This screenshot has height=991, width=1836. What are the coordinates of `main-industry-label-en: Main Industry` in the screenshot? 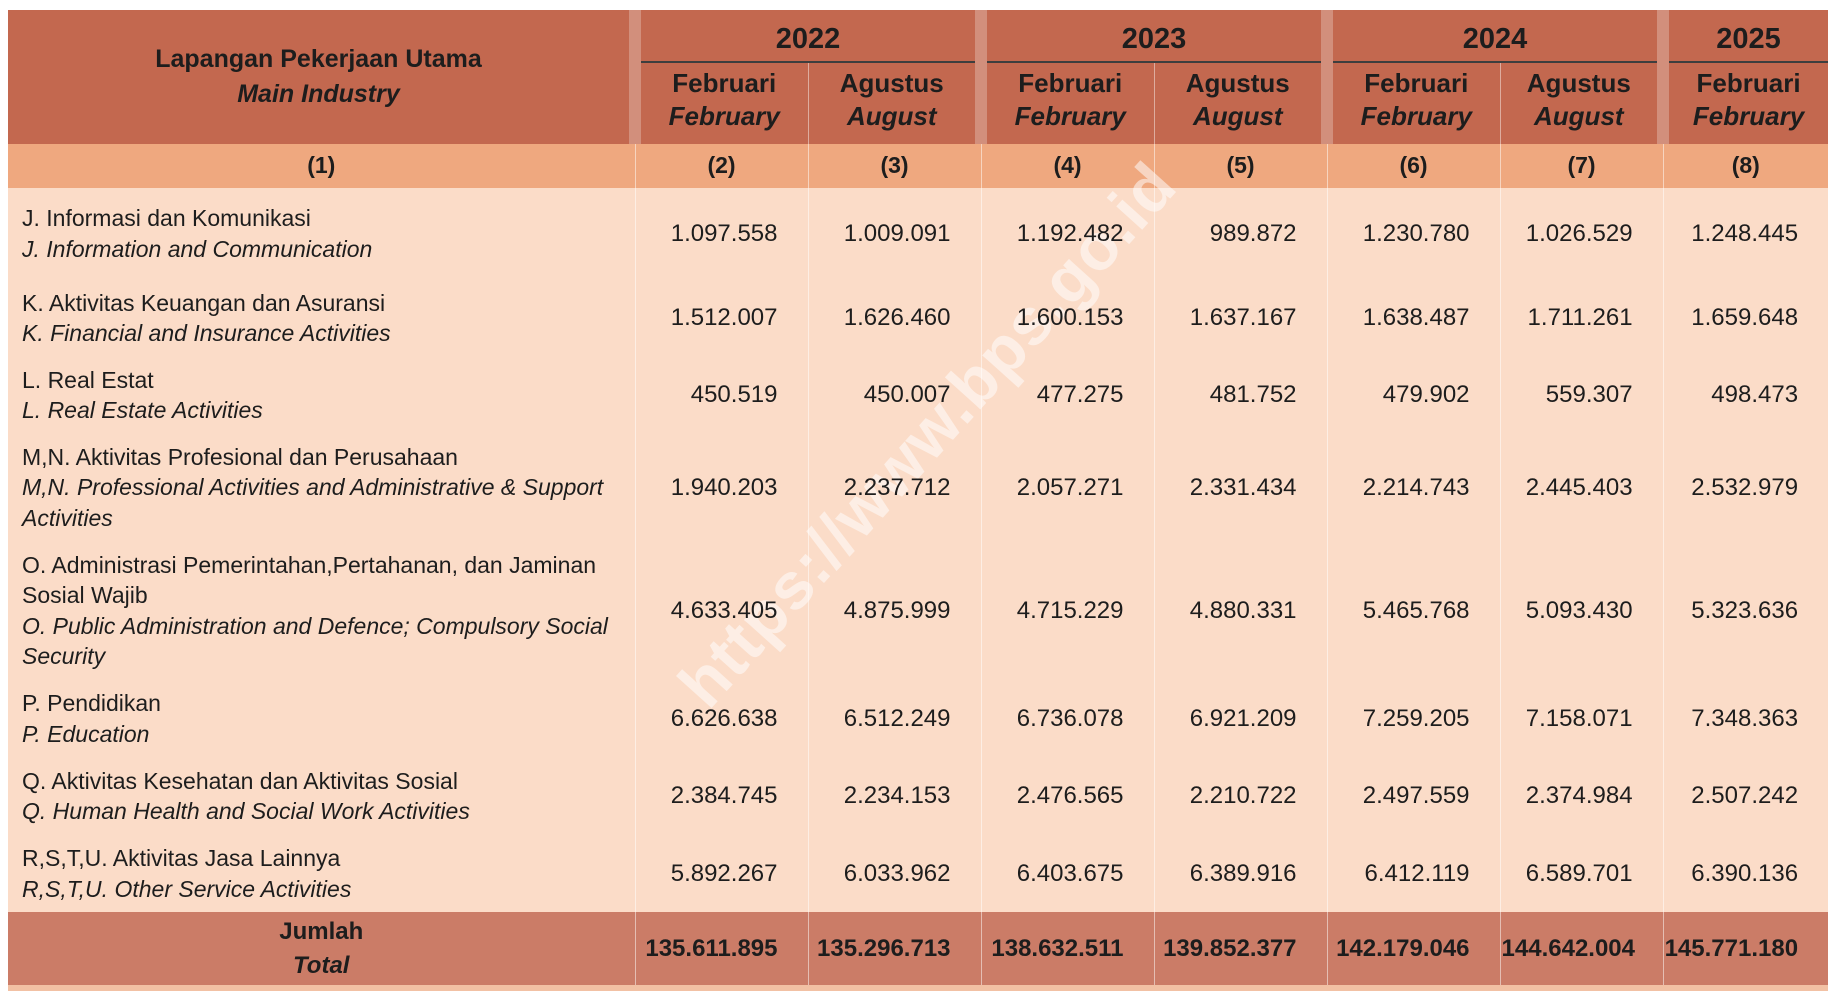 It's located at (318, 93).